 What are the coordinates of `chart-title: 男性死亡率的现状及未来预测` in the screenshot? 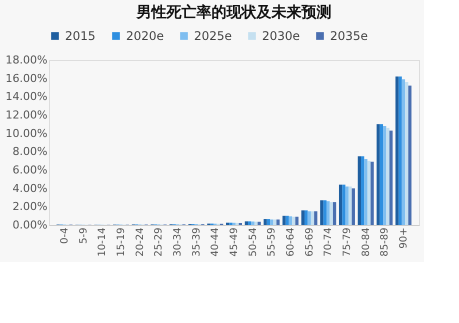 It's located at (234, 12).